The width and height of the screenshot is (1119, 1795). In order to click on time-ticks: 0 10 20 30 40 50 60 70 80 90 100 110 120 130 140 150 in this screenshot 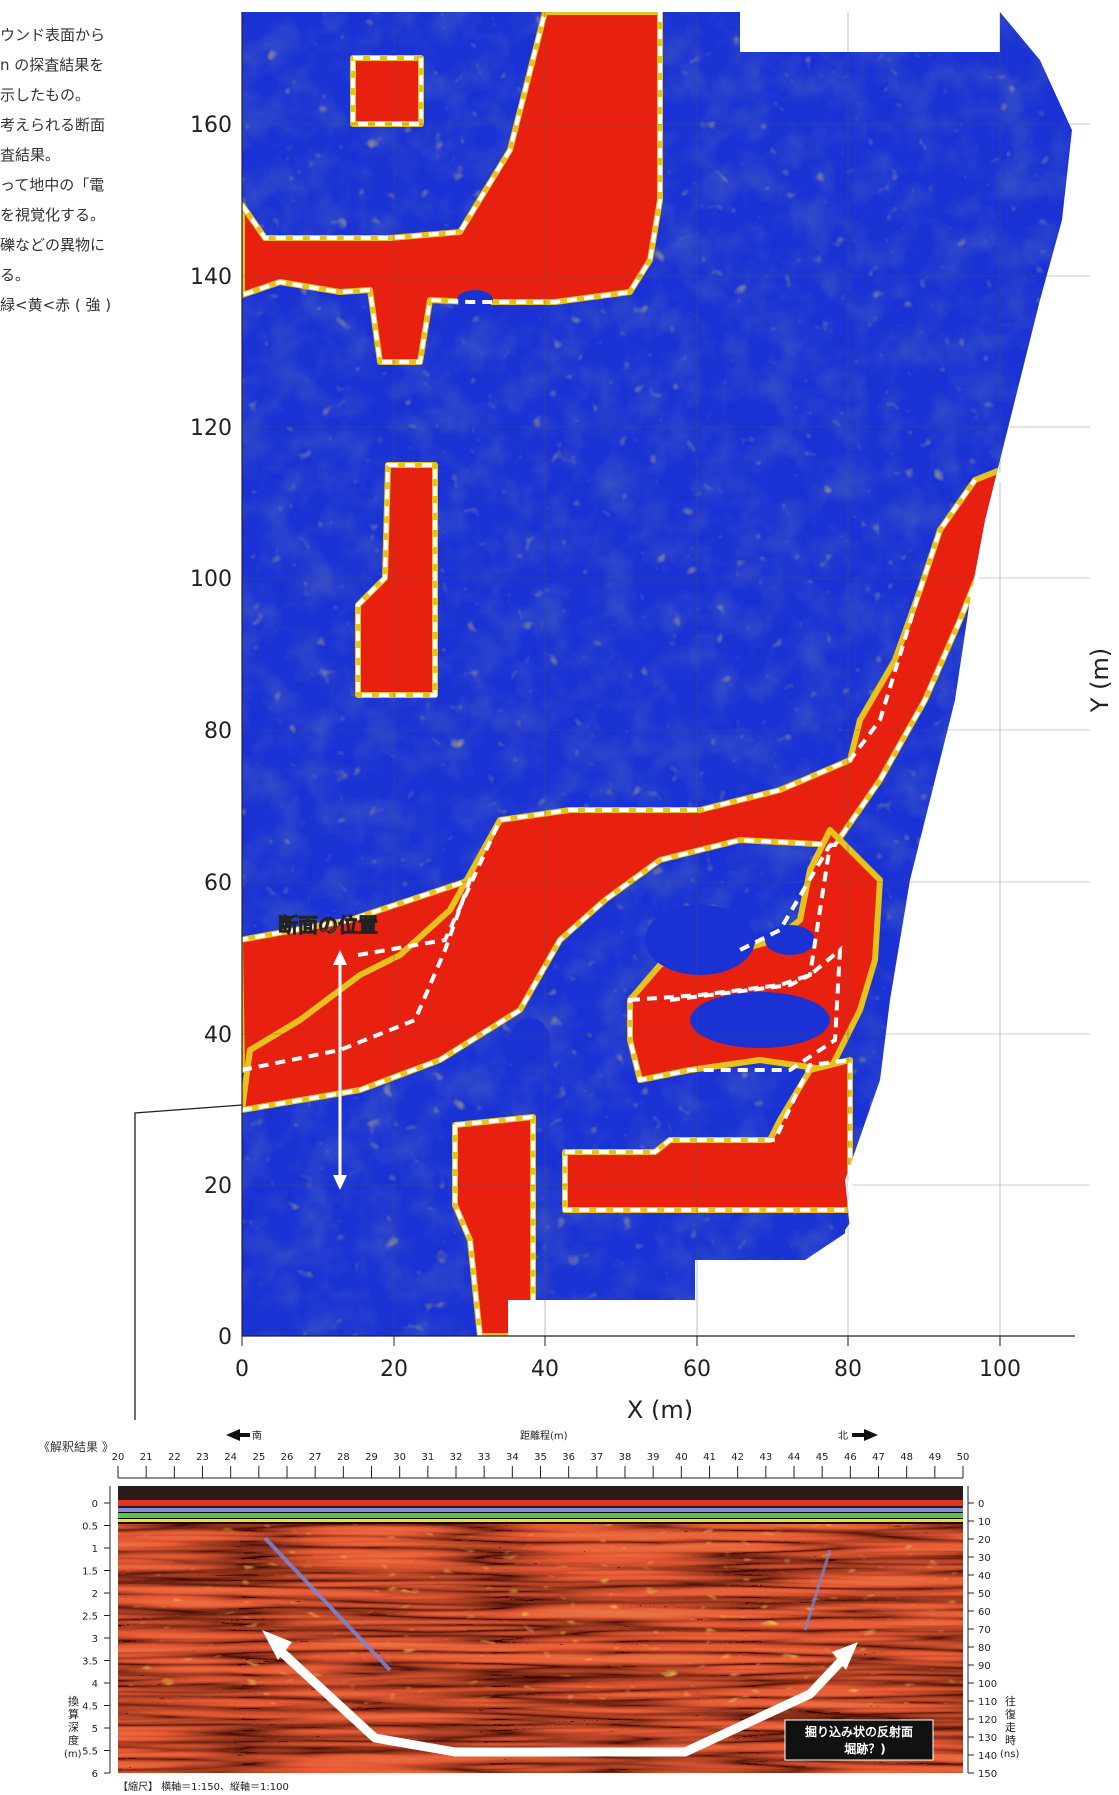, I will do `click(982, 1639)`.